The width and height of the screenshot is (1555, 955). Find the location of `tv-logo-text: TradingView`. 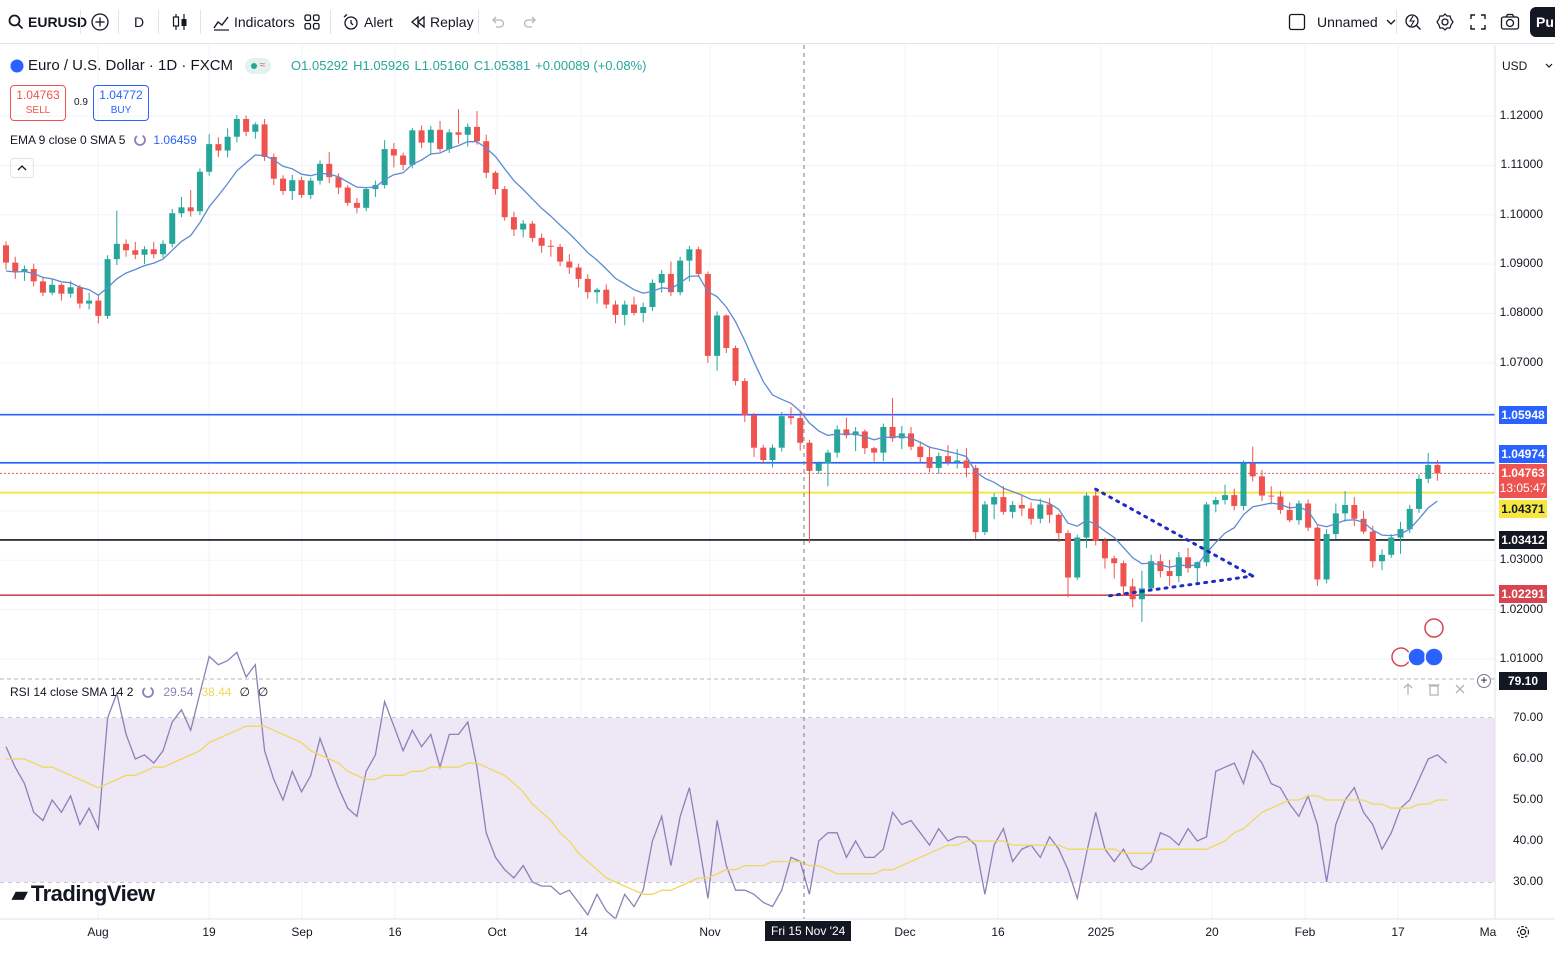

tv-logo-text: TradingView is located at coordinates (92, 893).